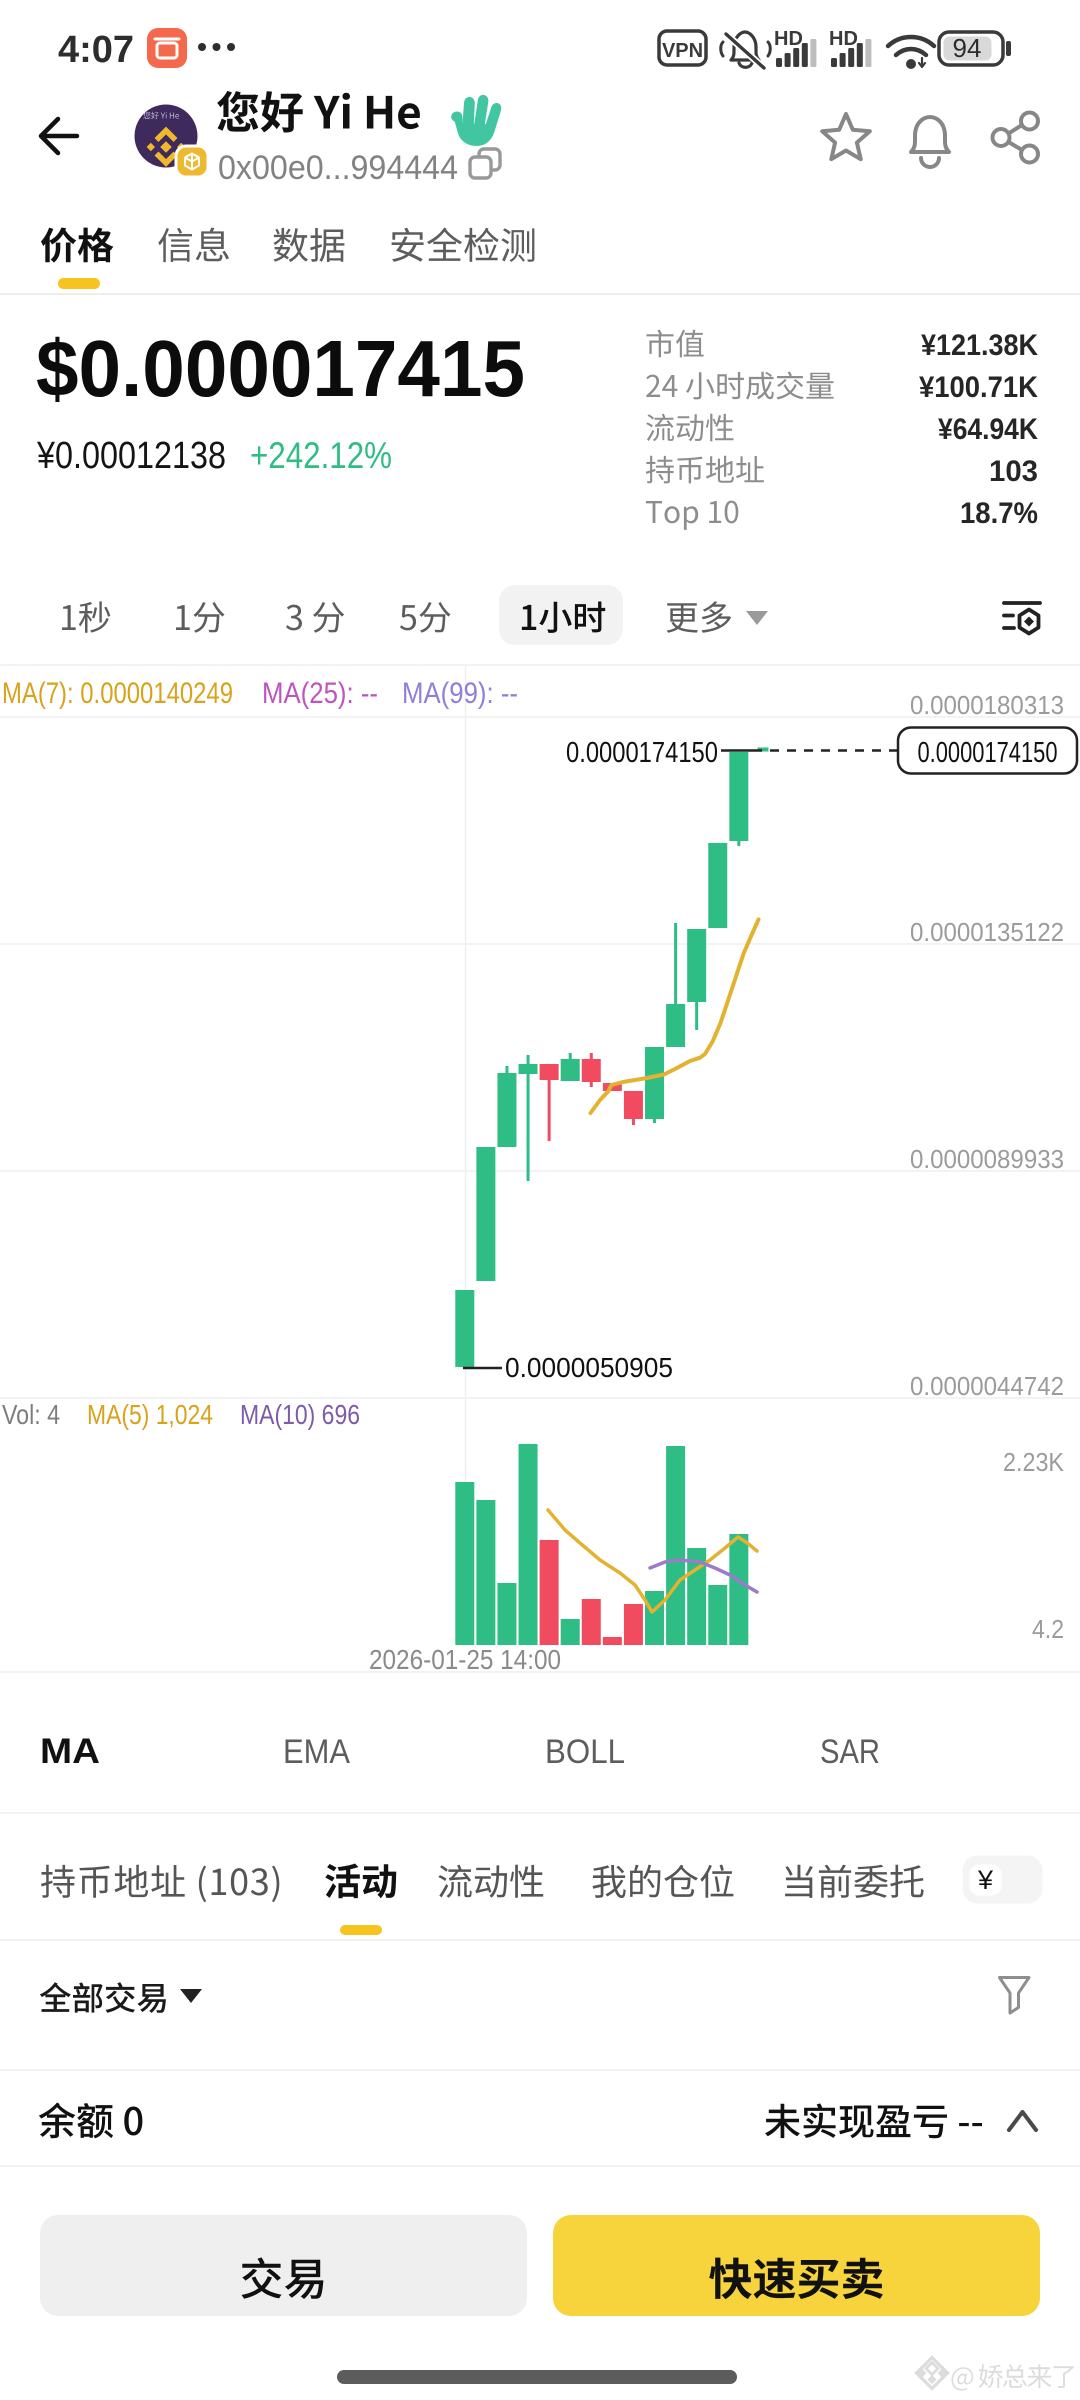  I want to click on svg-text: 0.0000050905, so click(589, 1367).